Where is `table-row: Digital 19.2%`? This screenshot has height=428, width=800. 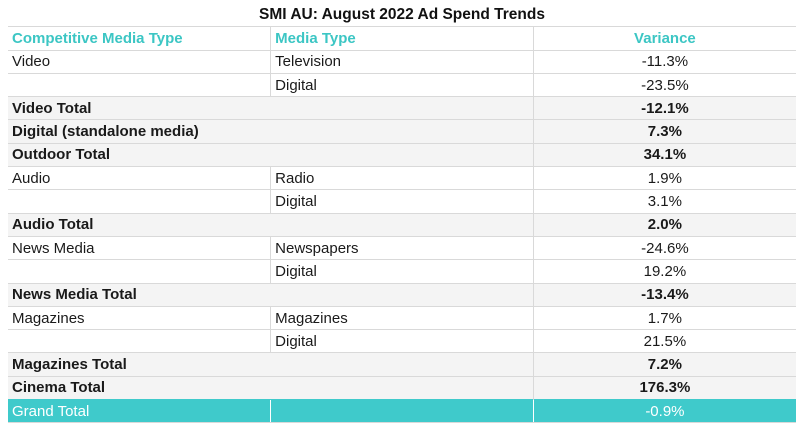
table-row: Digital 19.2% is located at coordinates (402, 271).